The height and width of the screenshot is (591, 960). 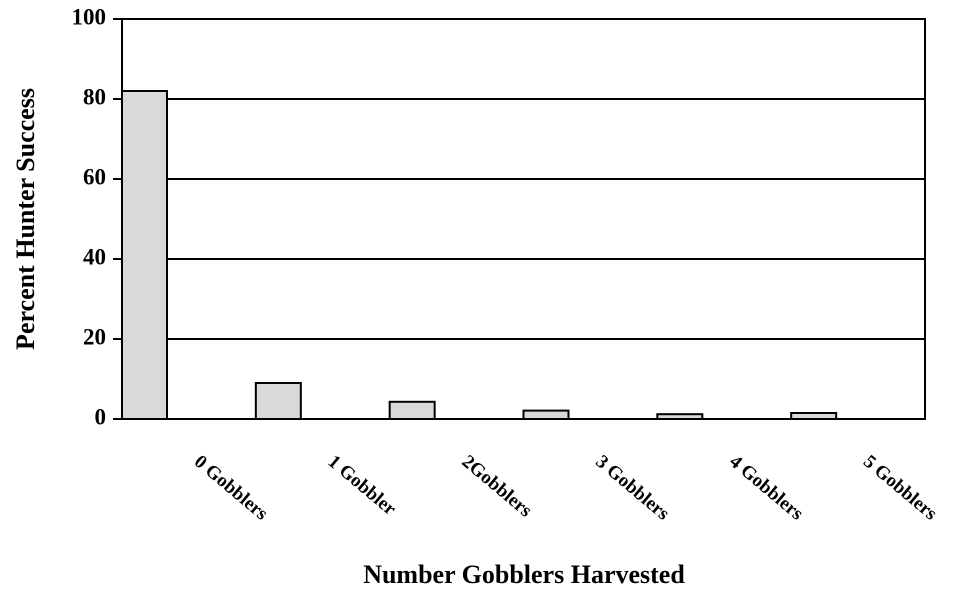 What do you see at coordinates (94, 96) in the screenshot?
I see `y-tick-label: 80` at bounding box center [94, 96].